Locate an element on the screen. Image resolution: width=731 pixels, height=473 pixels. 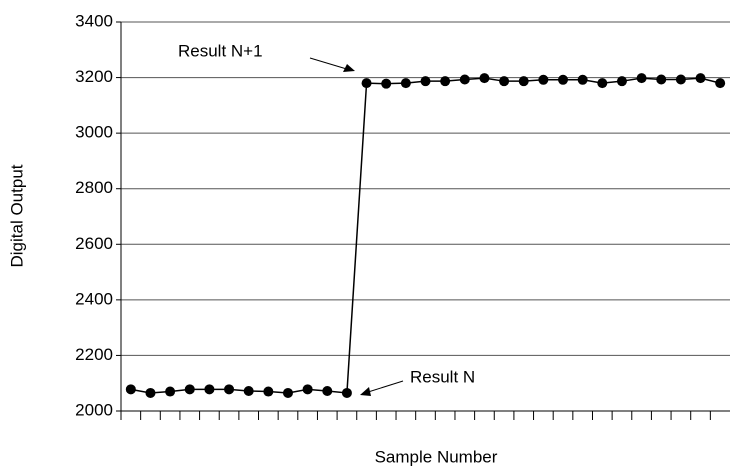
annotation: Result N is located at coordinates (442, 376).